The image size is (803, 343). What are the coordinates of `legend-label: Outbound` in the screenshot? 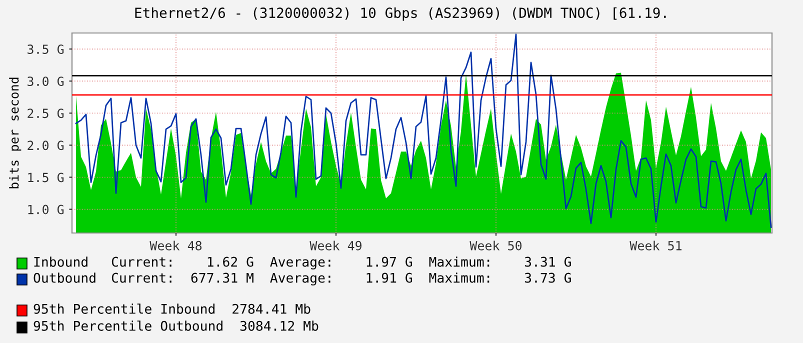 It's located at (65, 277).